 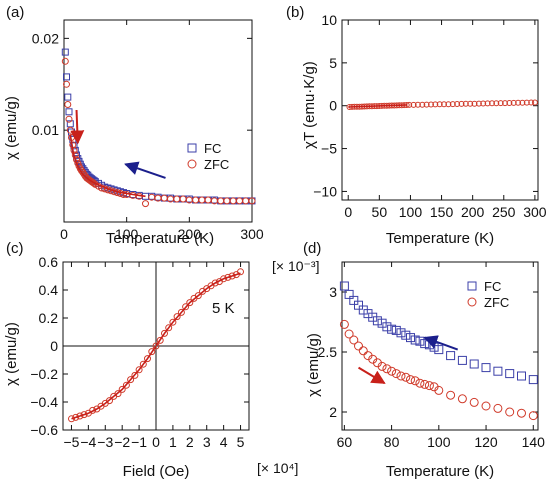 I want to click on panel-a-legend-marker-fc, so click(x=192, y=148).